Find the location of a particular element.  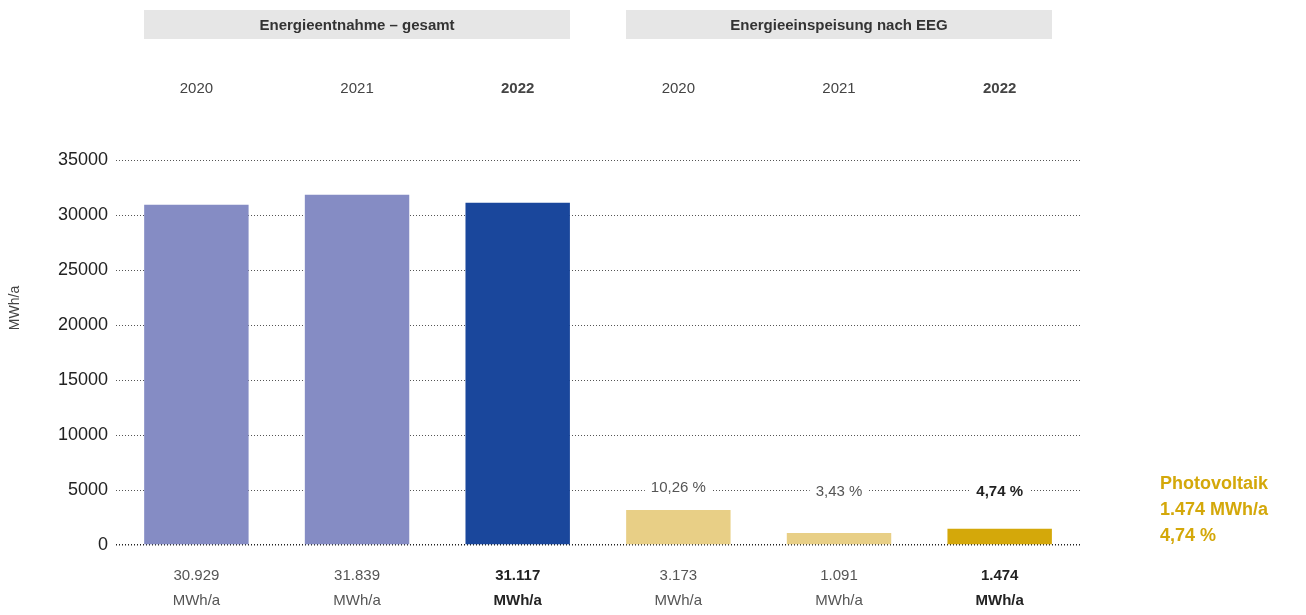

y-axis-title: MWh/a is located at coordinates (14, 308).